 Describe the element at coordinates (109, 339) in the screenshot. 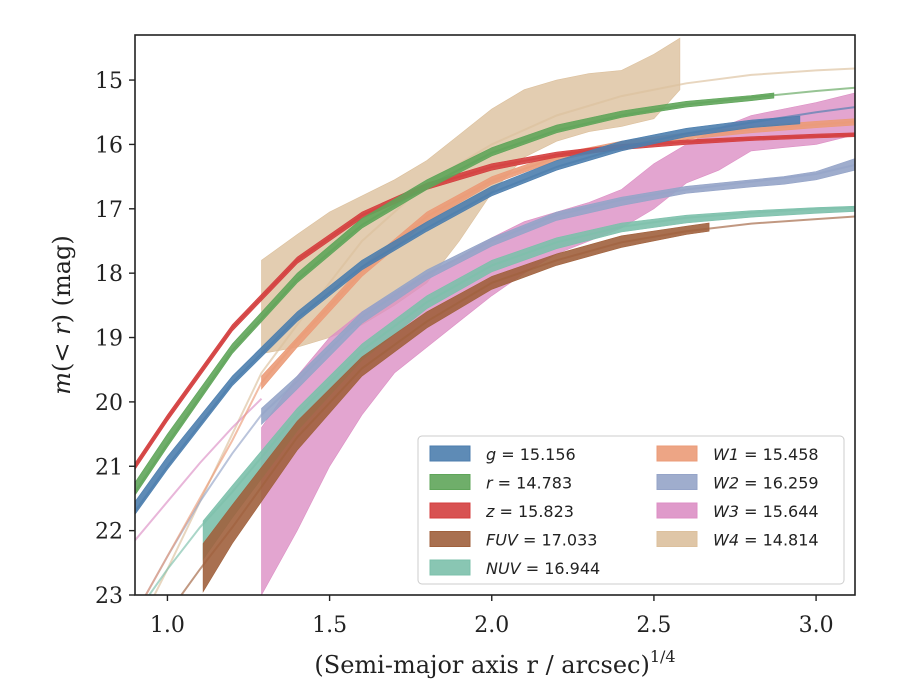

I see `y-tick-label: 19` at that location.